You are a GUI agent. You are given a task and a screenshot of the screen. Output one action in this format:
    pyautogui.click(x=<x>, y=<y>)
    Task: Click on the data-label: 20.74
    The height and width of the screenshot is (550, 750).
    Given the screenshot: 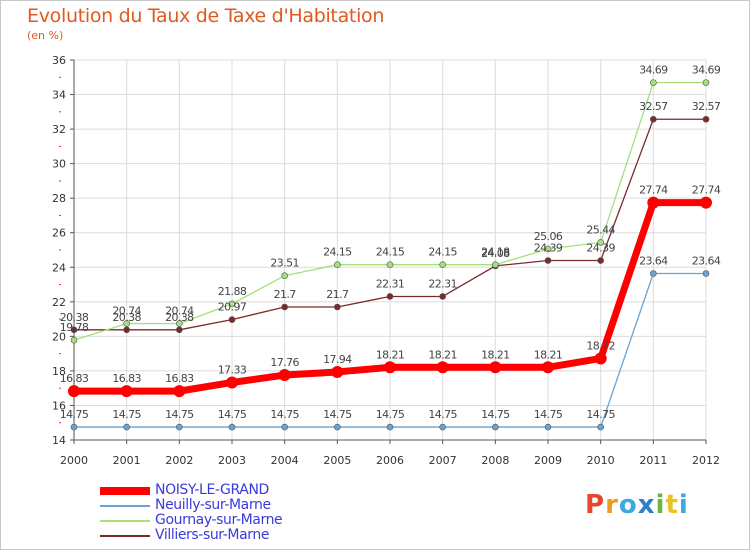 What is the action you would take?
    pyautogui.click(x=126, y=311)
    